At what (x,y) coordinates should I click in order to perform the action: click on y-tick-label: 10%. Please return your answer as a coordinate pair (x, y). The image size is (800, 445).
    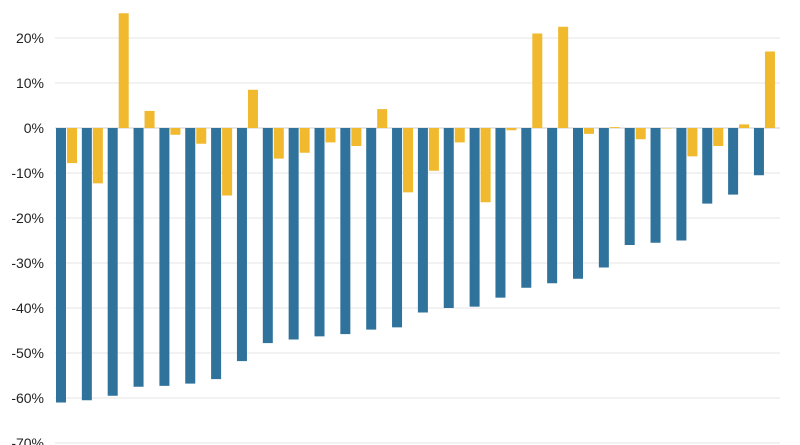
    Looking at the image, I should click on (30, 83).